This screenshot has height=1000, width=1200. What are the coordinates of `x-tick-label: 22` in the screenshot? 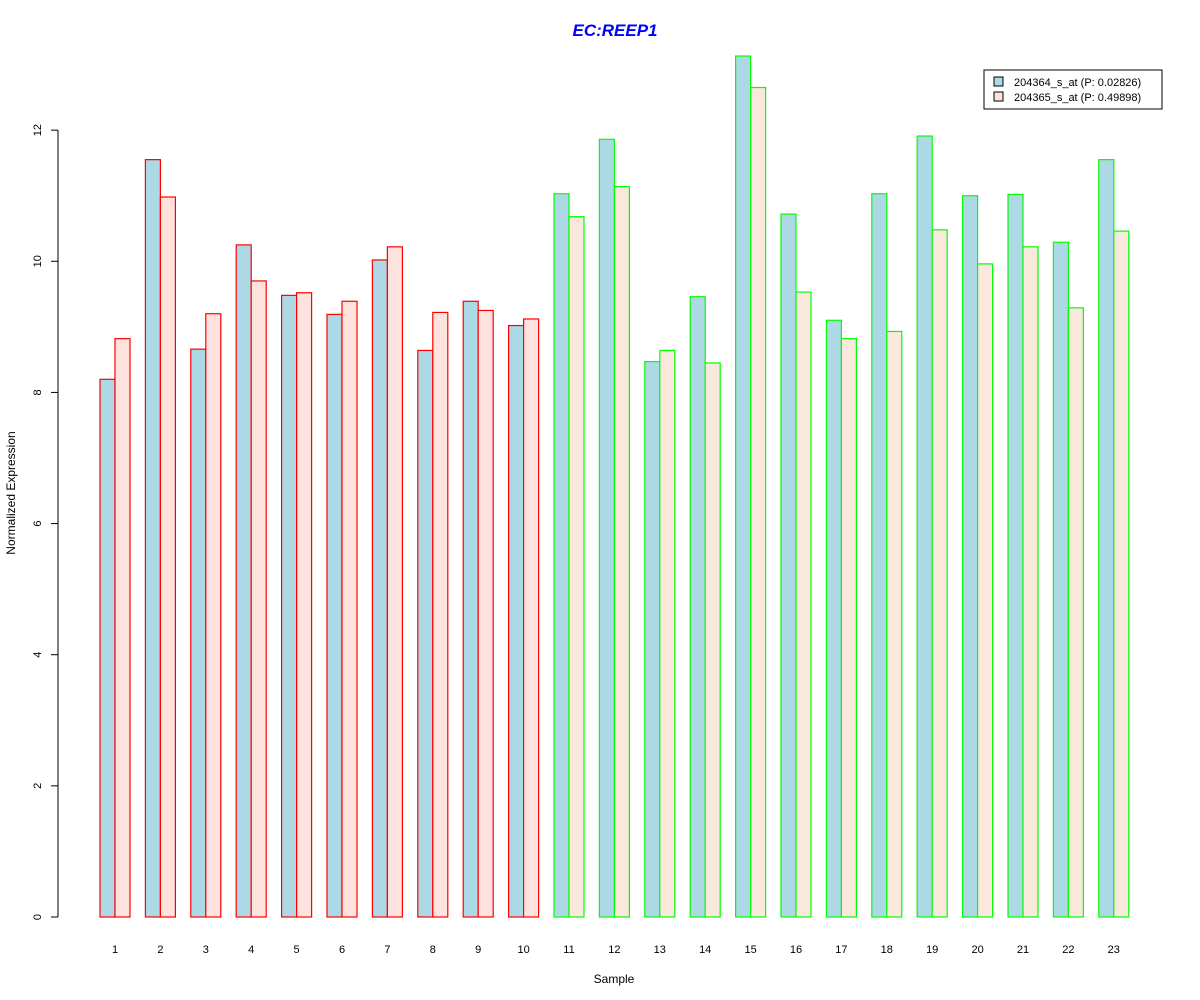 It's located at (1068, 950).